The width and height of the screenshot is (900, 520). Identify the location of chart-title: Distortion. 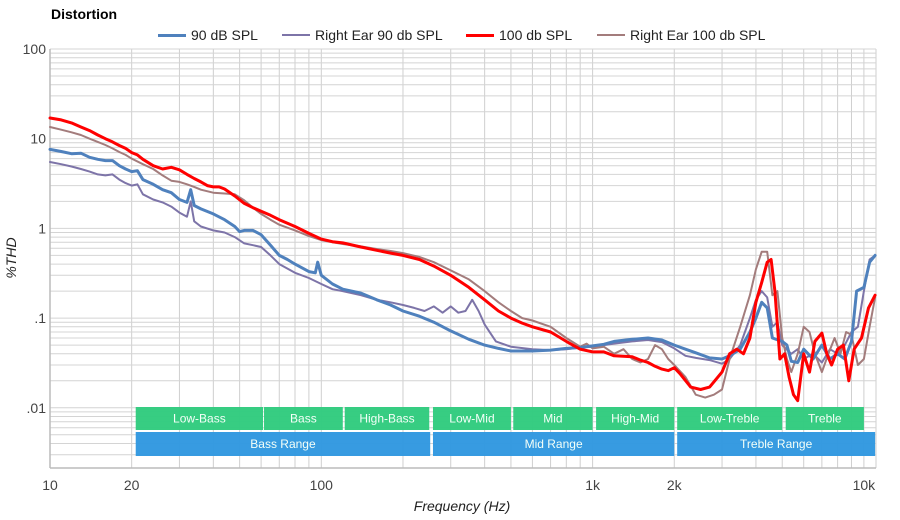
(84, 14).